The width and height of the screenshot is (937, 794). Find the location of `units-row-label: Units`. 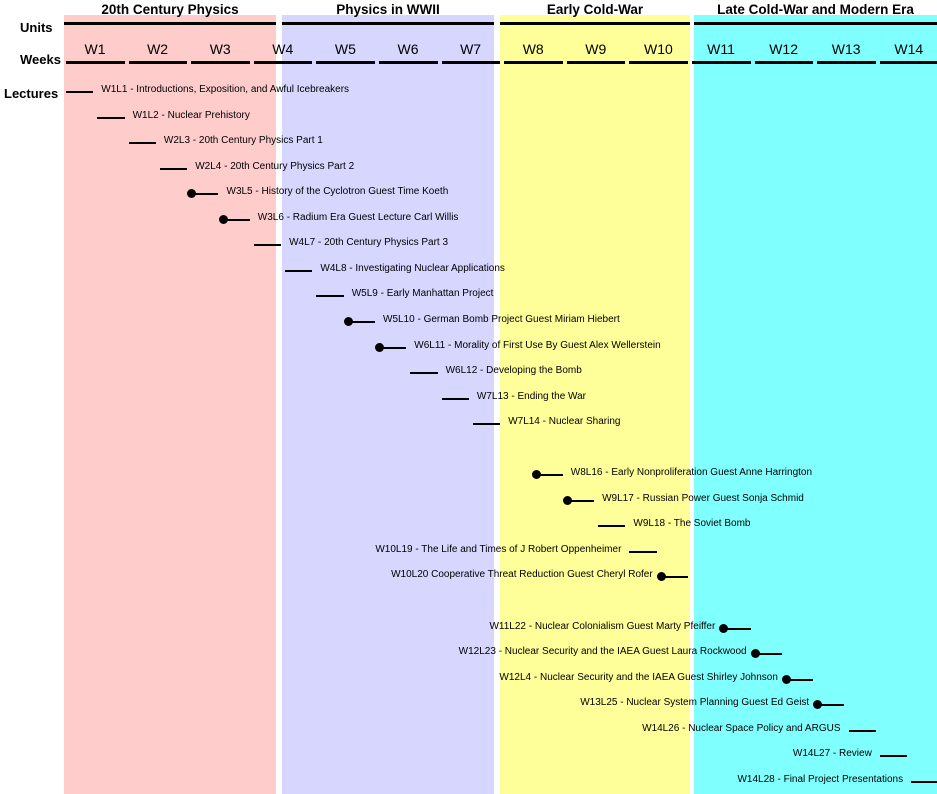

units-row-label: Units is located at coordinates (36, 27).